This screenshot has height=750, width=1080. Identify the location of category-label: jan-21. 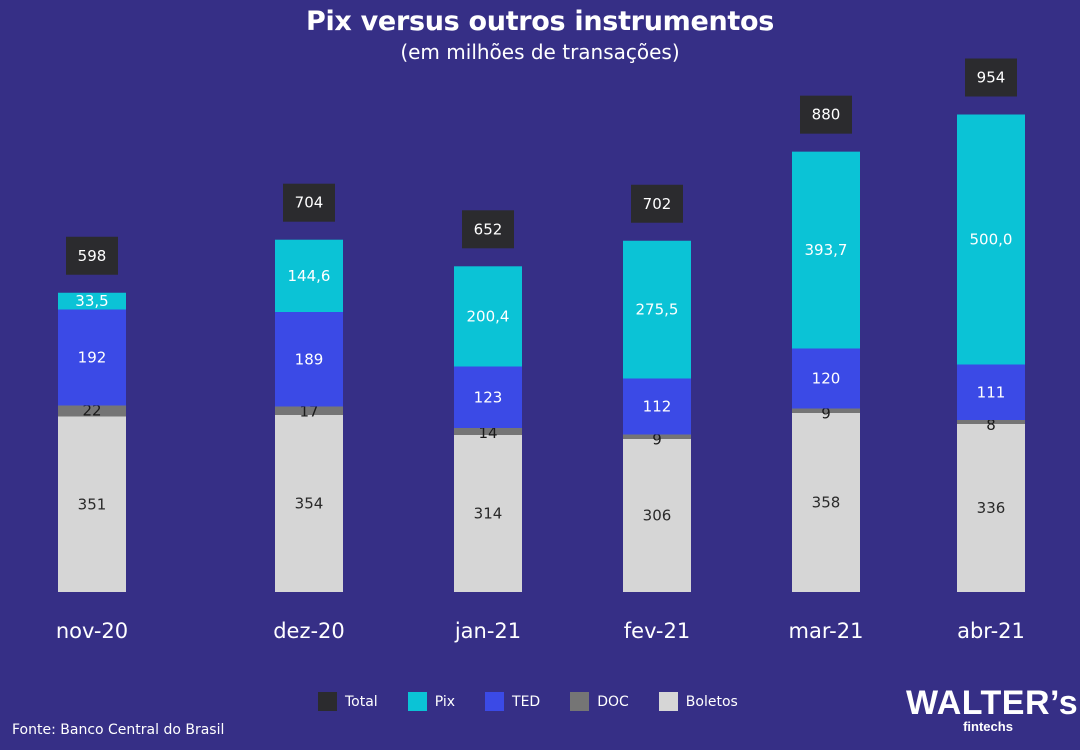
(487, 631).